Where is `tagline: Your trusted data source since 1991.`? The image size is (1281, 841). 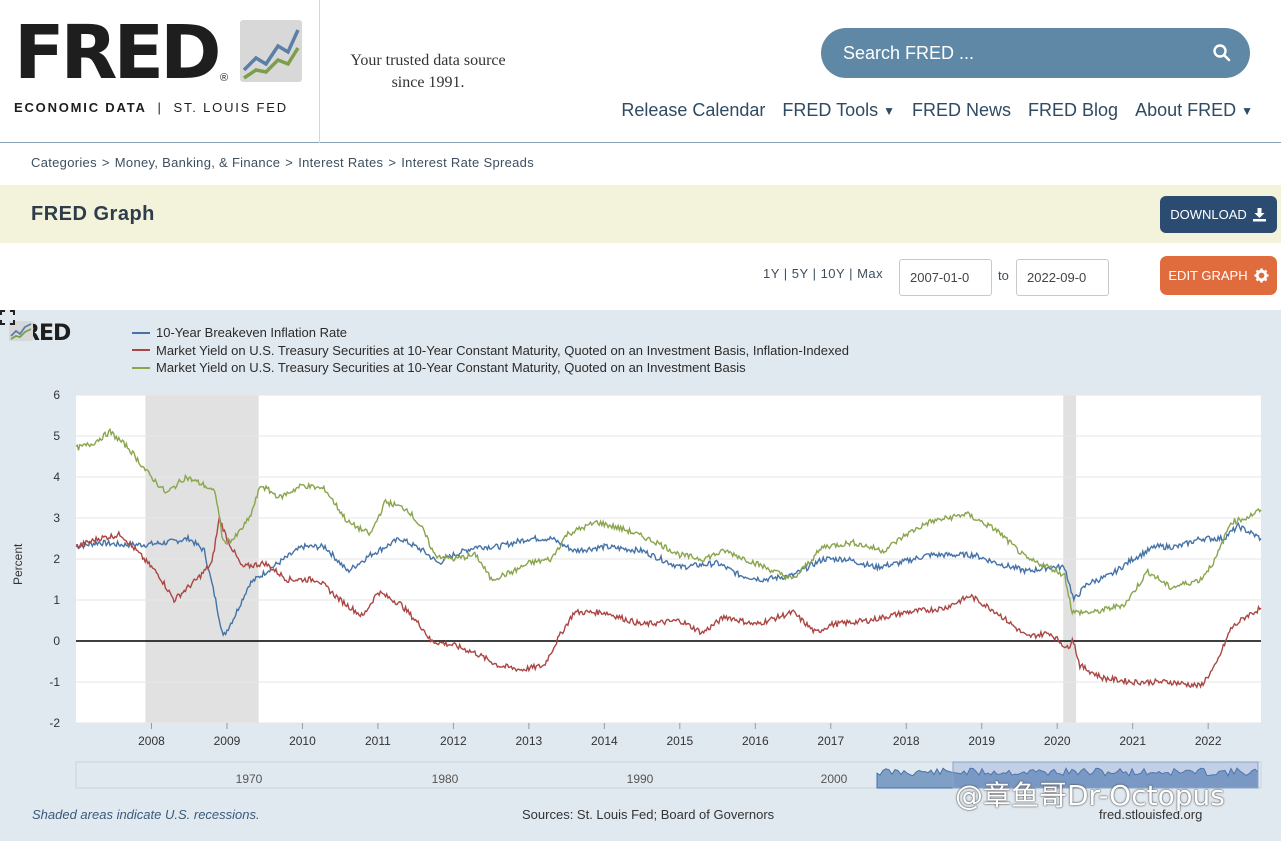 tagline: Your trusted data source since 1991. is located at coordinates (428, 71).